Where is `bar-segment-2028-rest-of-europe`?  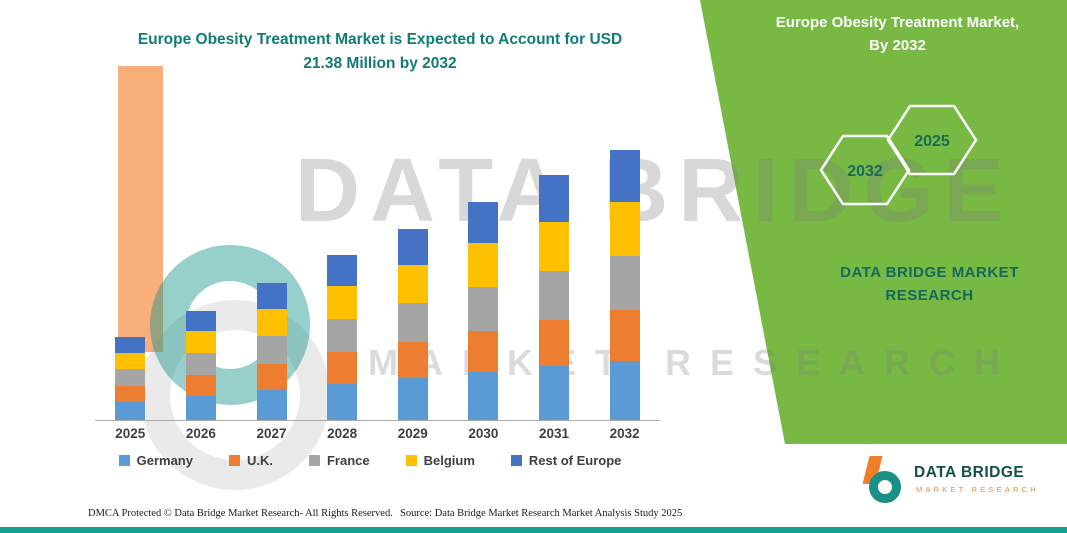
bar-segment-2028-rest-of-europe is located at coordinates (342, 270).